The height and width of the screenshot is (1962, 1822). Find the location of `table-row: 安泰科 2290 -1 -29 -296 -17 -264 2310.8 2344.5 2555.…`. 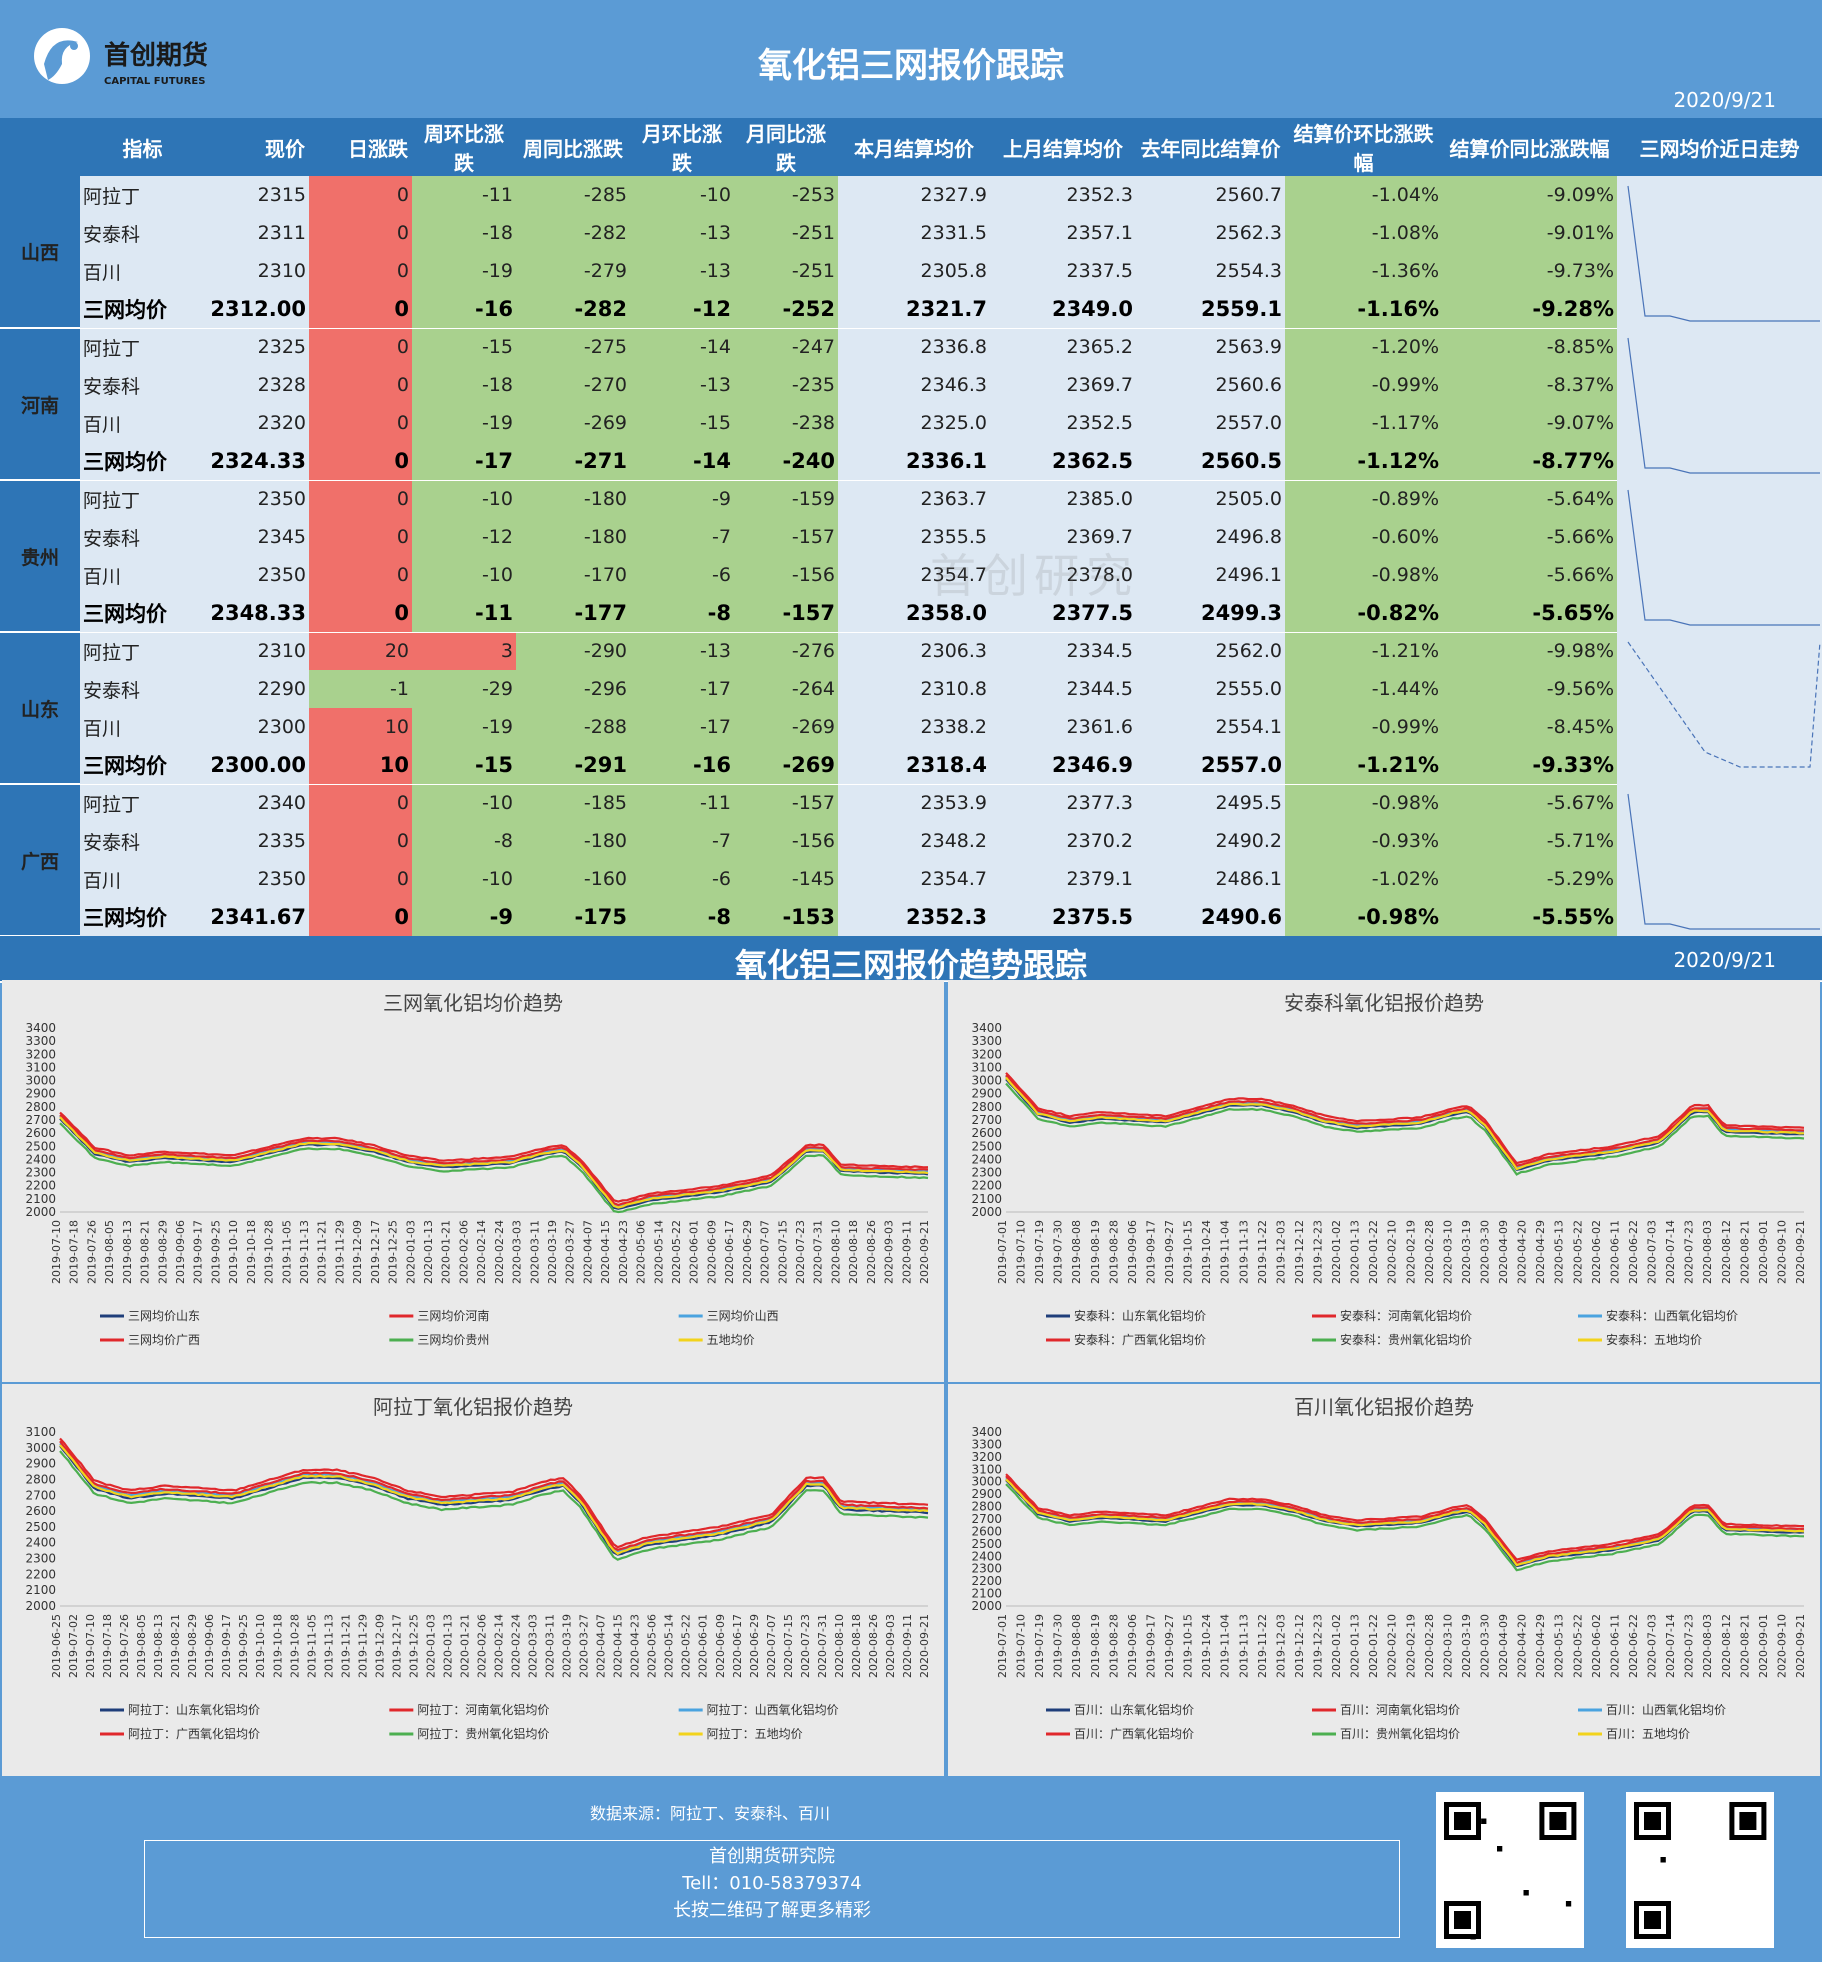

table-row: 安泰科 2290 -1 -29 -296 -17 -264 2310.8 2344.5 2555.… is located at coordinates (911, 689).